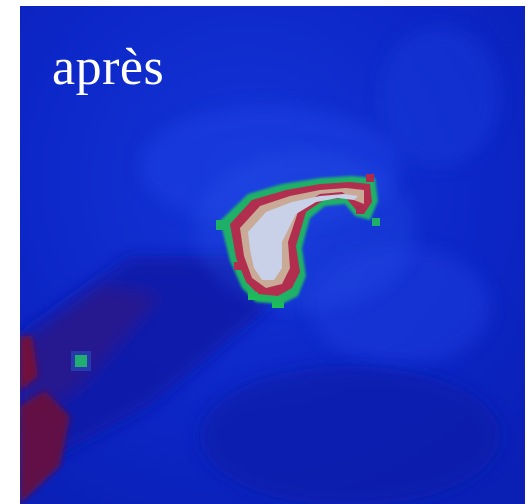 The height and width of the screenshot is (504, 531). What do you see at coordinates (305, 231) in the screenshot?
I see `object-glow` at bounding box center [305, 231].